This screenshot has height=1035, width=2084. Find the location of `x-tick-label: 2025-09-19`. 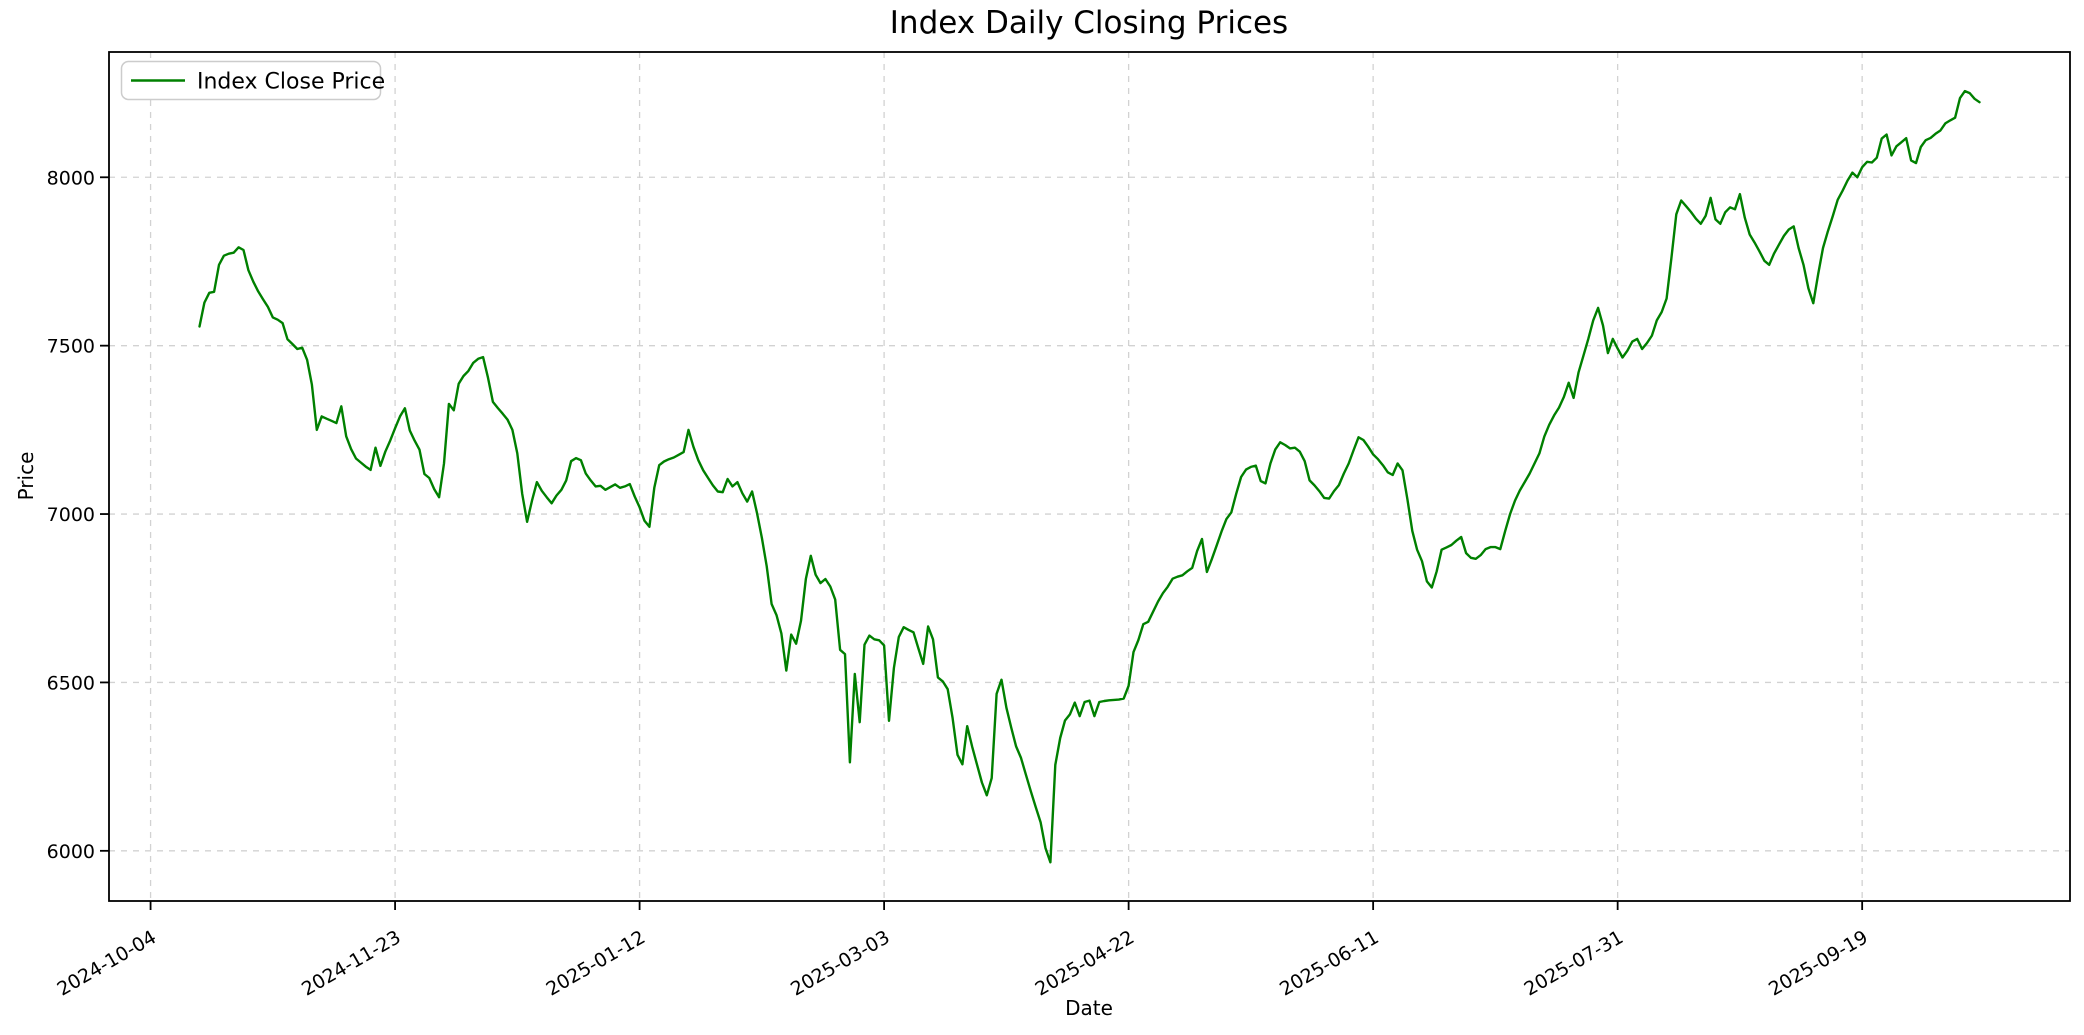

x-tick-label: 2025-09-19 is located at coordinates (1818, 963).